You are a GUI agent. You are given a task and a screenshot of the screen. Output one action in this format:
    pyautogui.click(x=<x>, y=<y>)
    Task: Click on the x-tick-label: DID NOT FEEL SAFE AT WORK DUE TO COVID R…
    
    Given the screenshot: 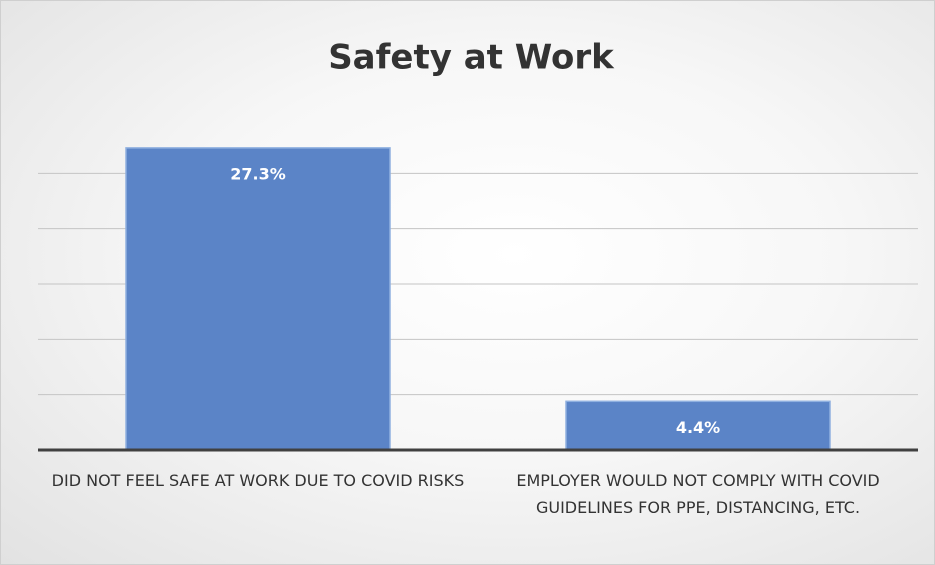 What is the action you would take?
    pyautogui.click(x=258, y=480)
    